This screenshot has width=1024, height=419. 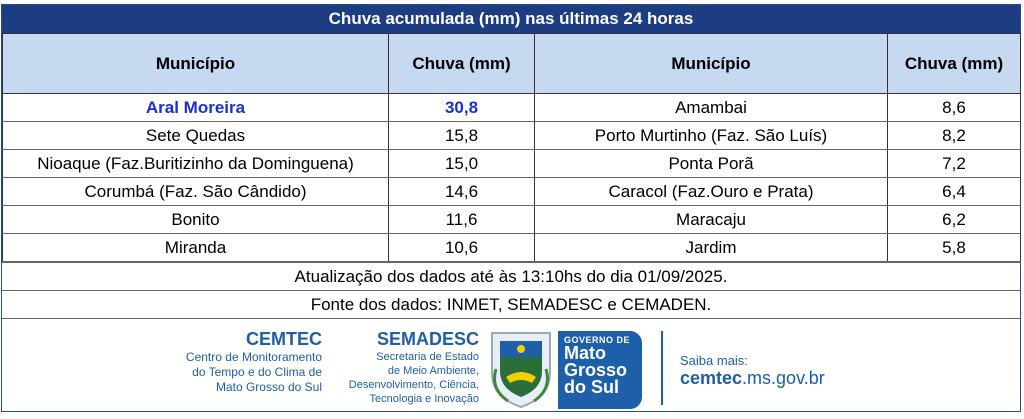 What do you see at coordinates (461, 107) in the screenshot?
I see `chuva-cell: 30,8` at bounding box center [461, 107].